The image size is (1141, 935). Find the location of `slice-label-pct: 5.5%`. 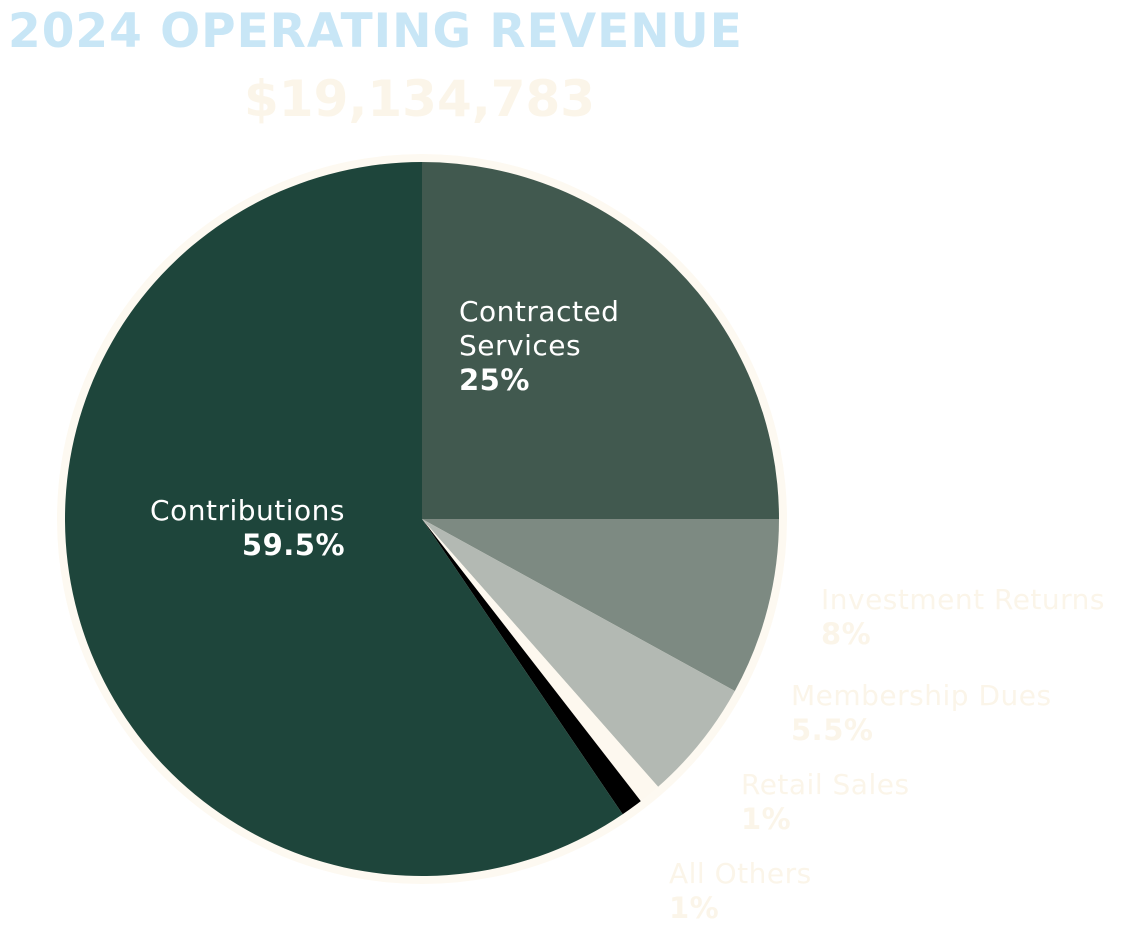

slice-label-pct: 5.5% is located at coordinates (832, 730).